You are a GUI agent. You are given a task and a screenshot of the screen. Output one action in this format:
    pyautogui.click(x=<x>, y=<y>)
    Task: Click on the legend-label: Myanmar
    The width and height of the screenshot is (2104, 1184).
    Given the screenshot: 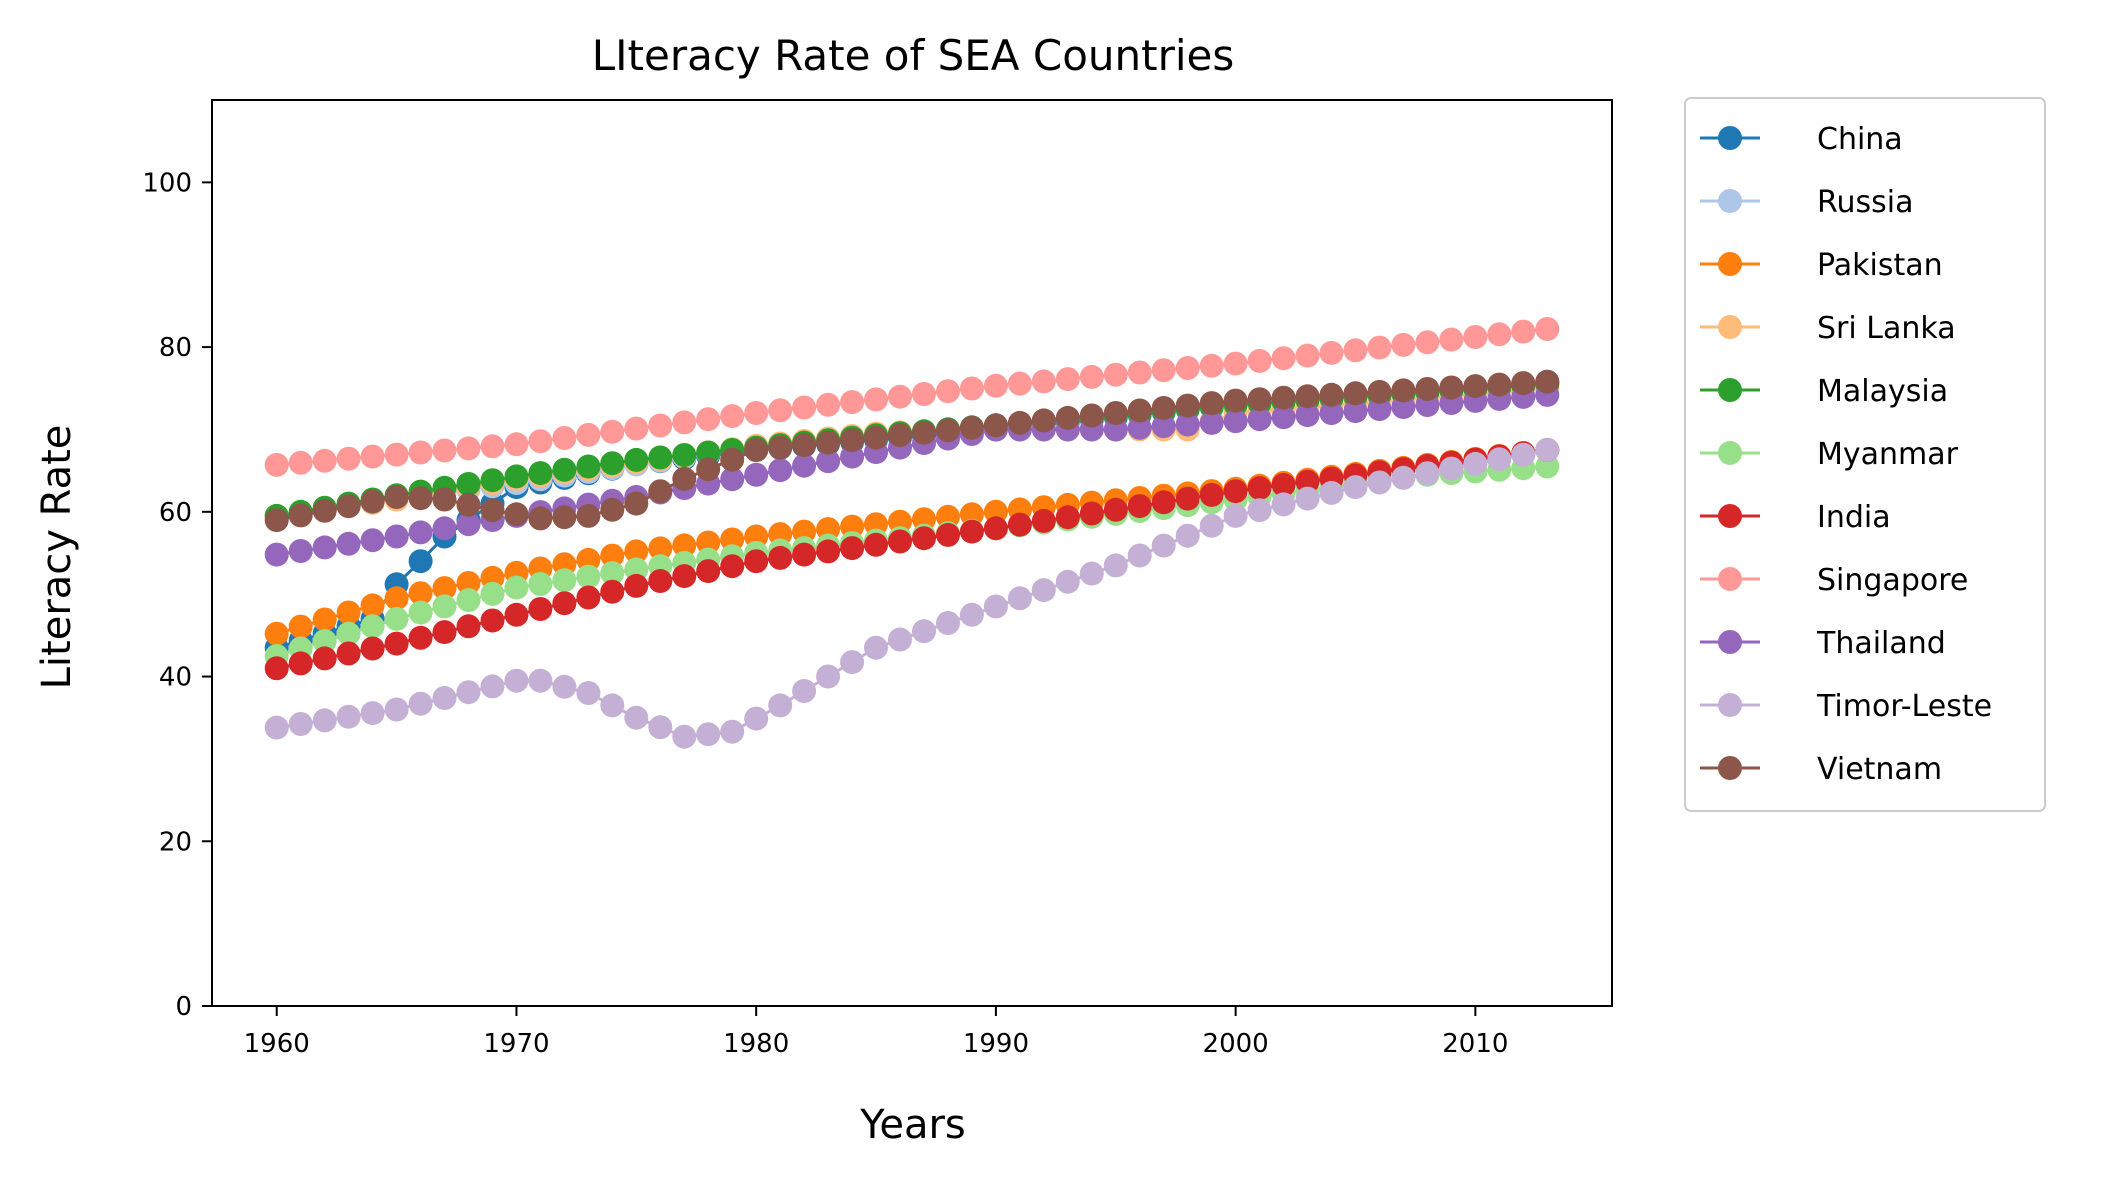 What is the action you would take?
    pyautogui.click(x=1888, y=454)
    